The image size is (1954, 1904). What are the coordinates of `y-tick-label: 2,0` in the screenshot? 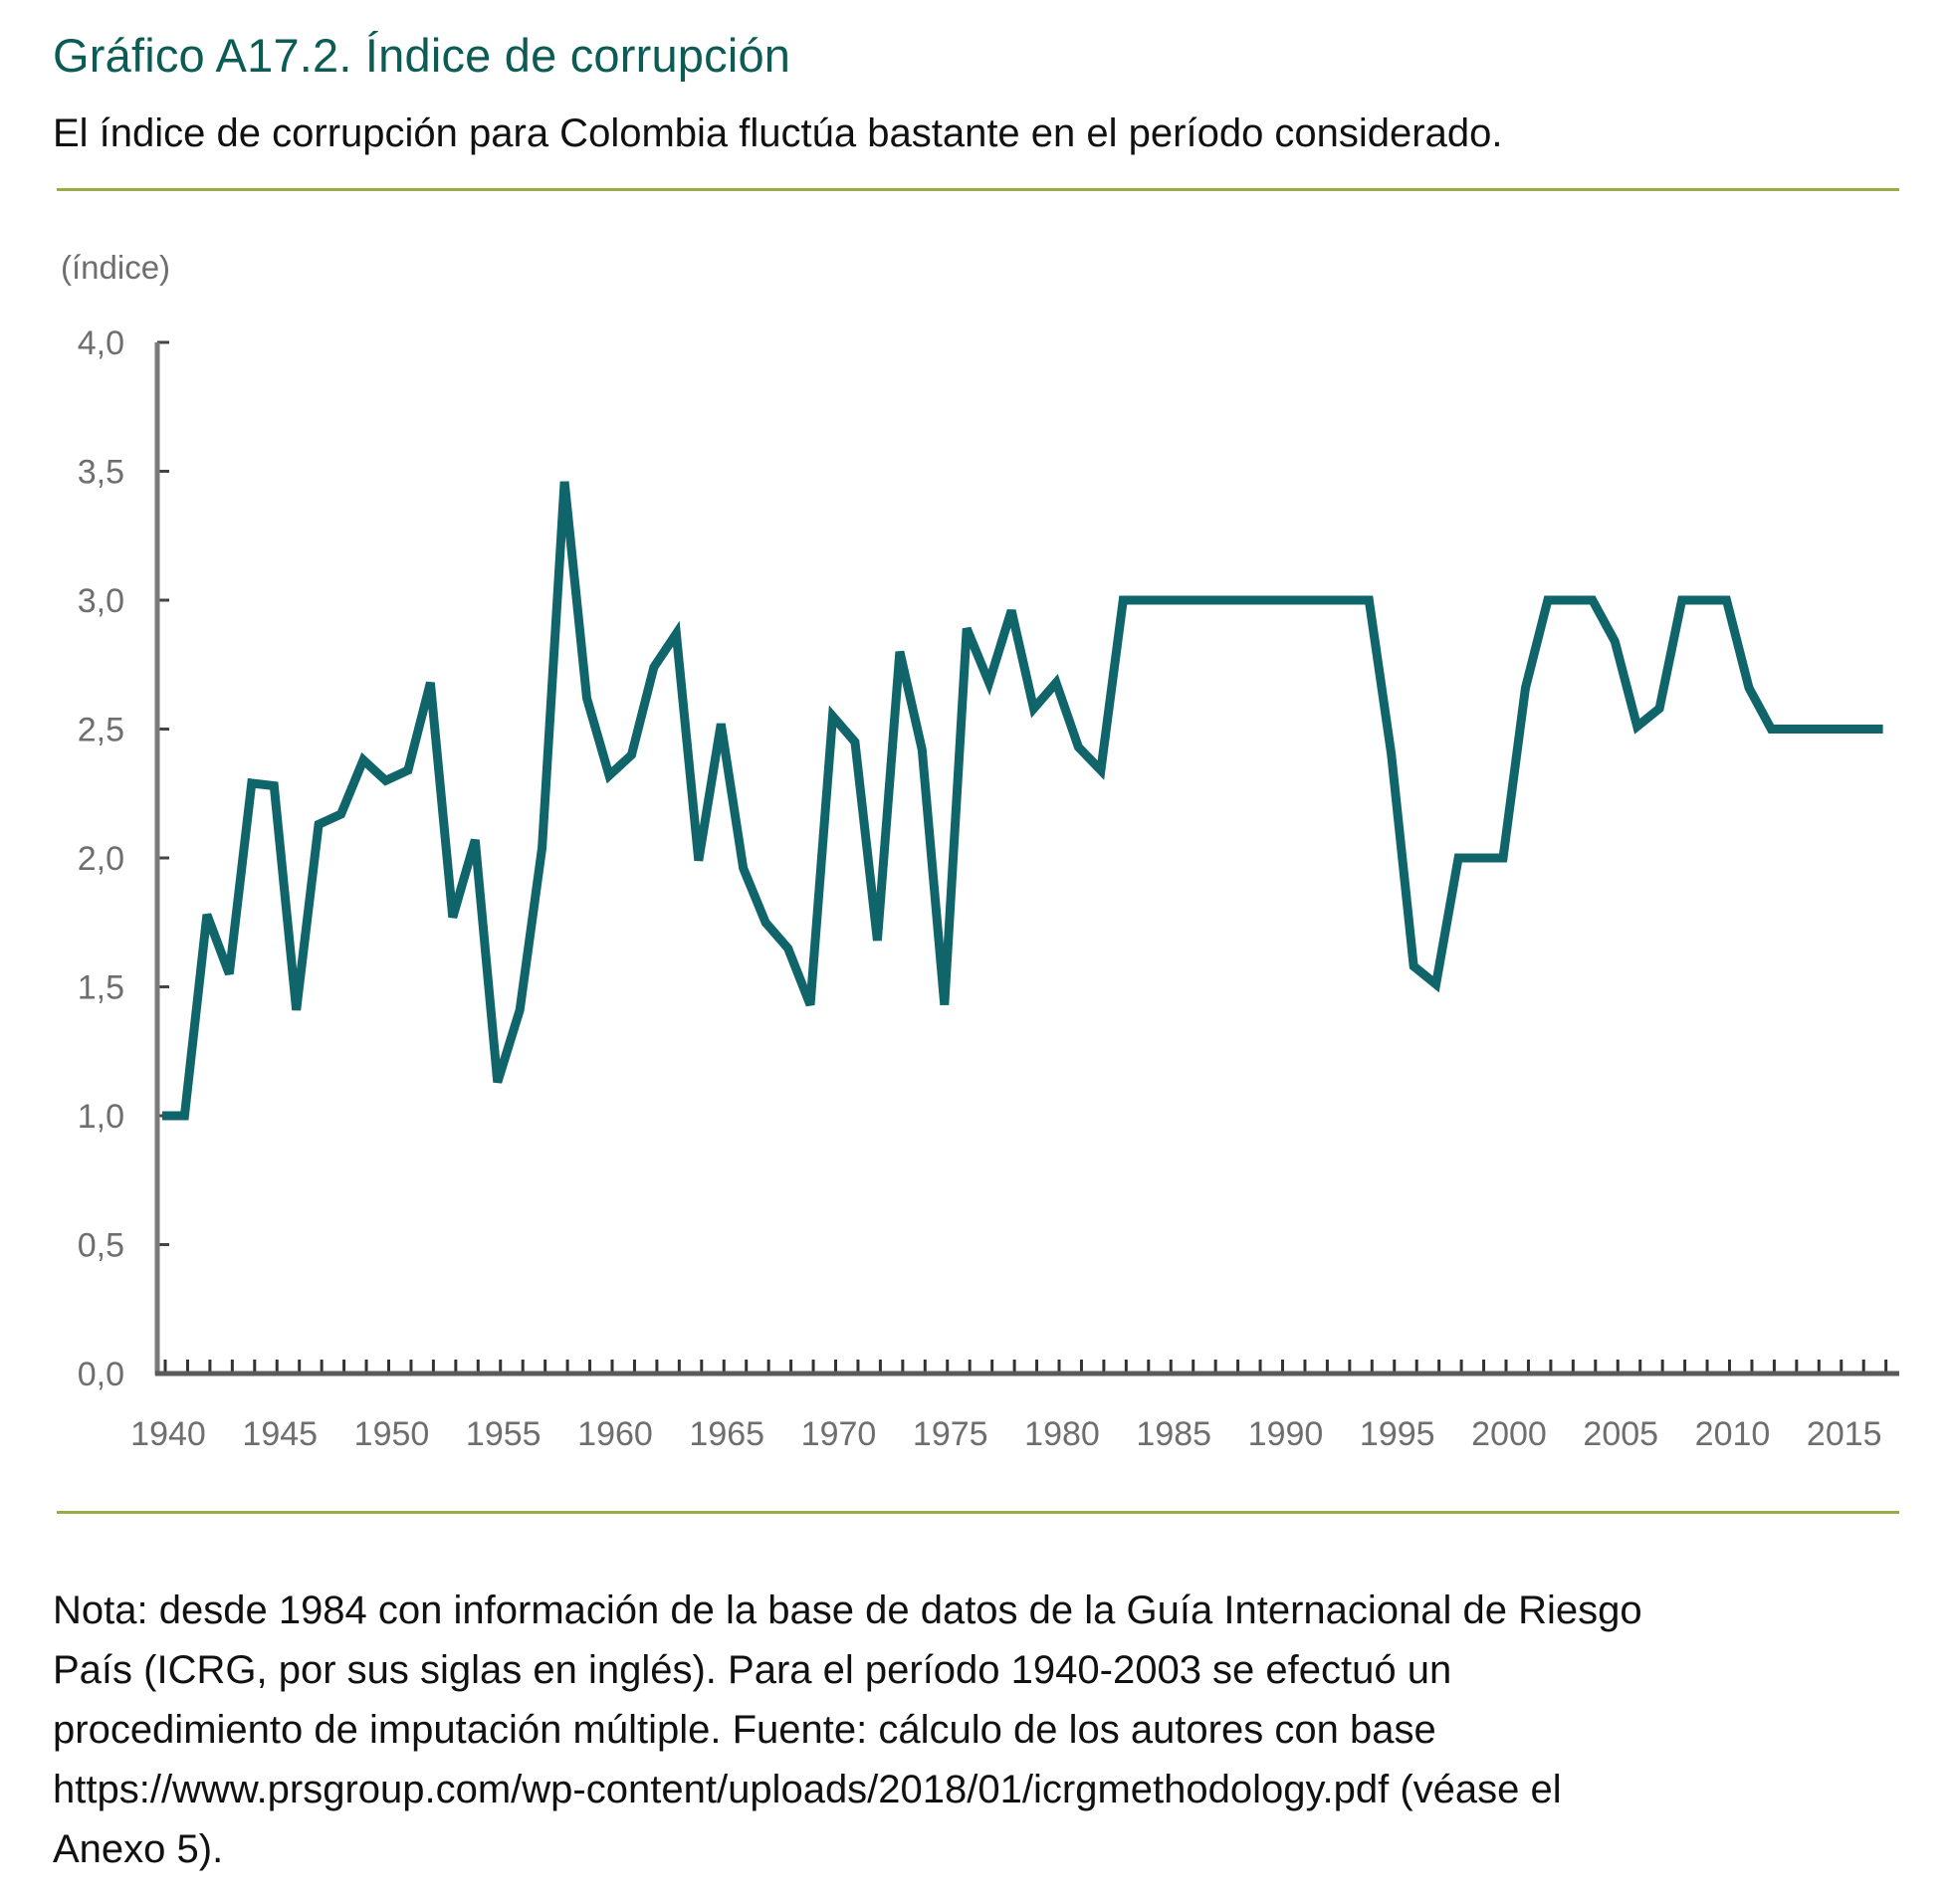 It's located at (101, 859).